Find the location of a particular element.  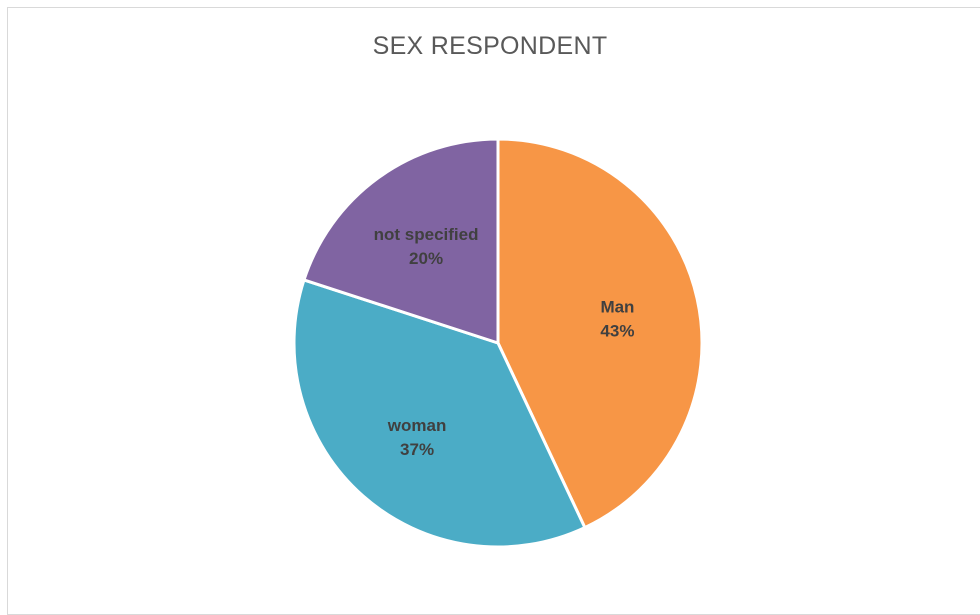

slice-value-not-specified: 20% is located at coordinates (426, 258).